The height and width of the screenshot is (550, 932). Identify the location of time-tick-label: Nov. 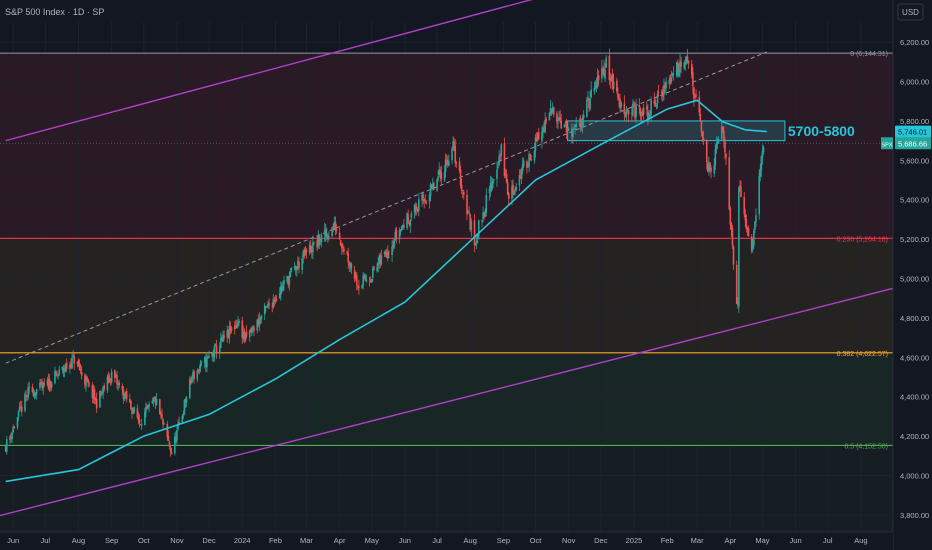
(569, 540).